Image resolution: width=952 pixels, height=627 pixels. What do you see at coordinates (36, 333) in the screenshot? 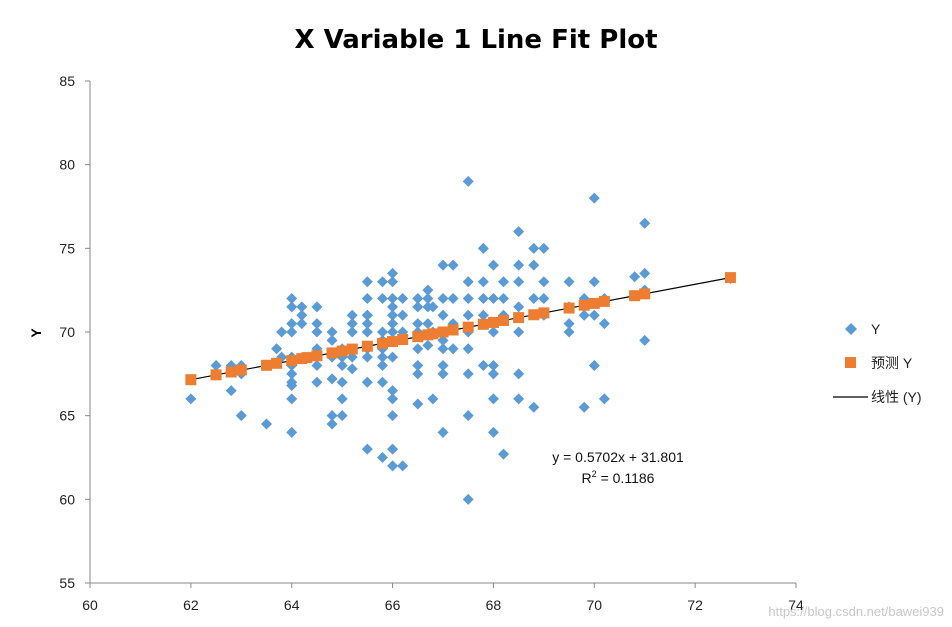
I see `y-axis-label: Y` at bounding box center [36, 333].